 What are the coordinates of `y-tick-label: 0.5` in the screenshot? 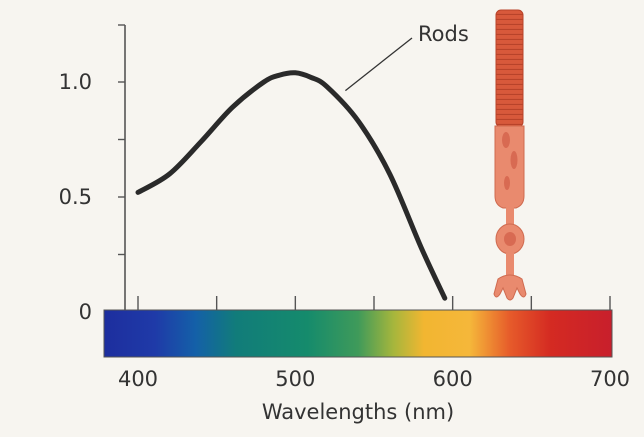 It's located at (75, 197).